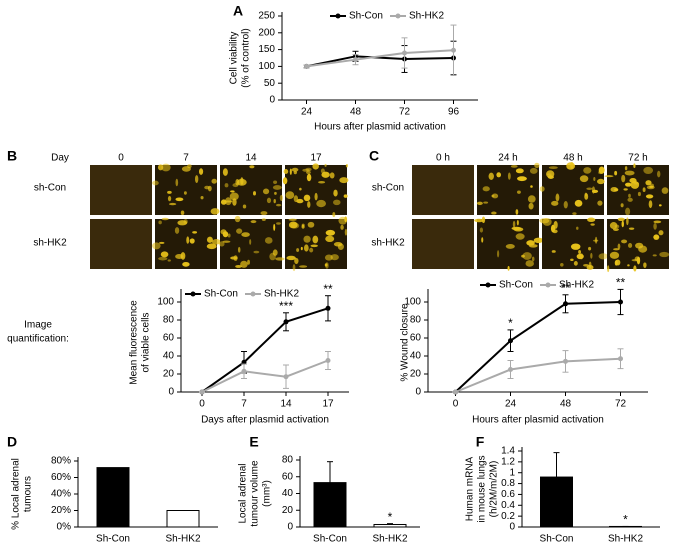 The height and width of the screenshot is (544, 685). I want to click on x-tick-label: 17, so click(328, 404).